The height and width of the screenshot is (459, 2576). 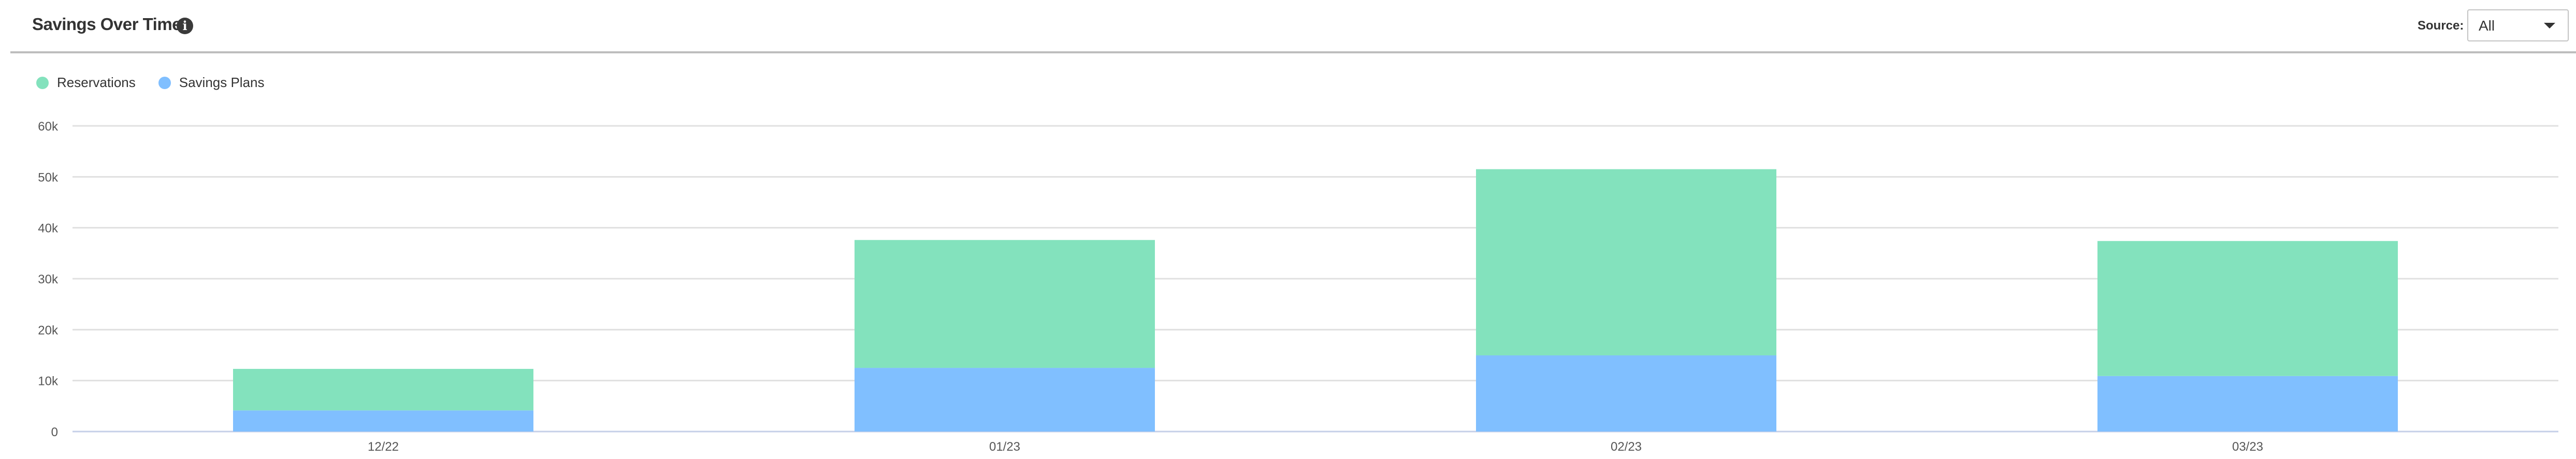 What do you see at coordinates (42, 82) in the screenshot?
I see `legend-dot-reservations` at bounding box center [42, 82].